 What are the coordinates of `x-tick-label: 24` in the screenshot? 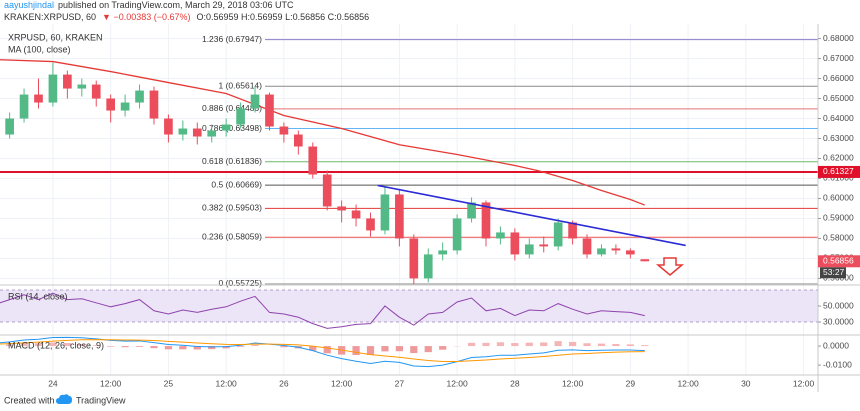 It's located at (53, 383).